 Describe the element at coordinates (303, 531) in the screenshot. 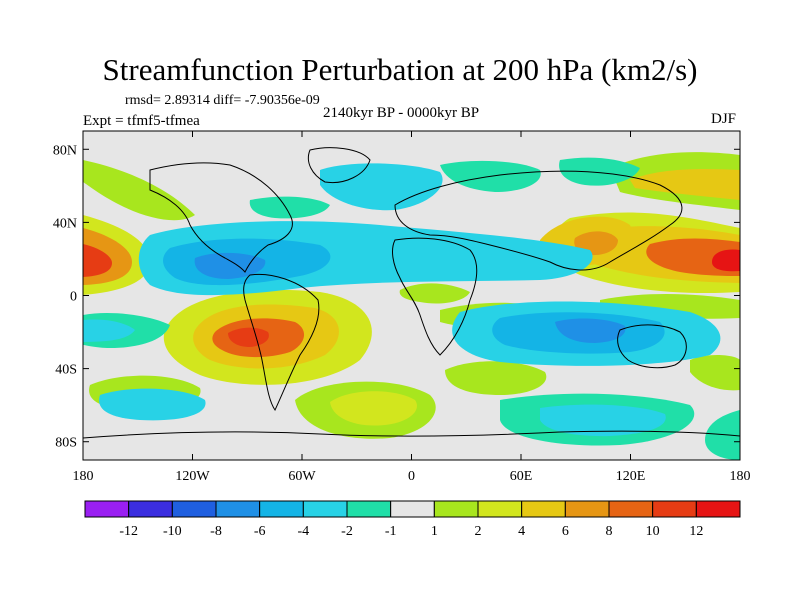

I see `colorbar-label: -4` at that location.